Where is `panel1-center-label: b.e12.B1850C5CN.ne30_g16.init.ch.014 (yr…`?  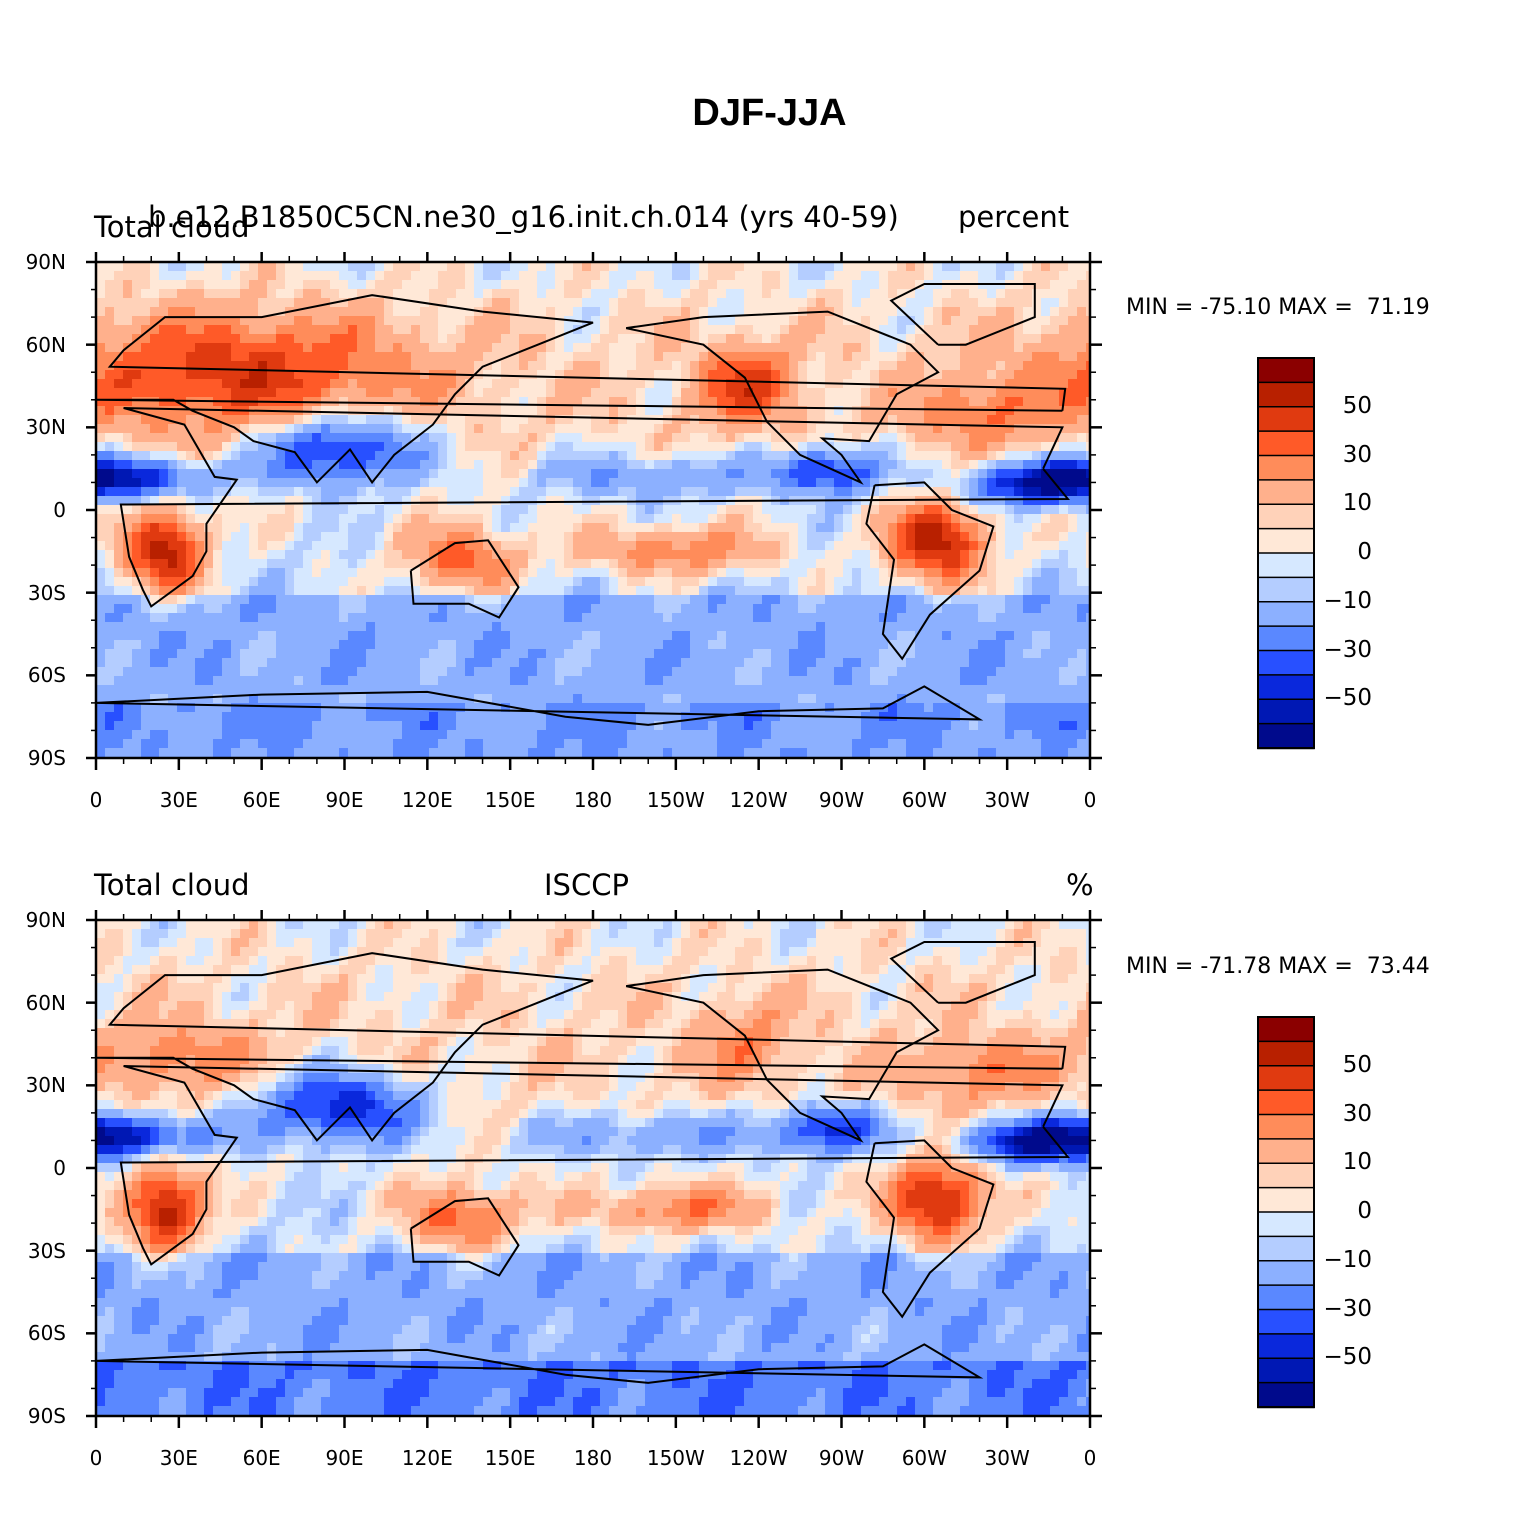 panel1-center-label: b.e12.B1850C5CN.ne30_g16.init.ch.014 (yr… is located at coordinates (523, 217).